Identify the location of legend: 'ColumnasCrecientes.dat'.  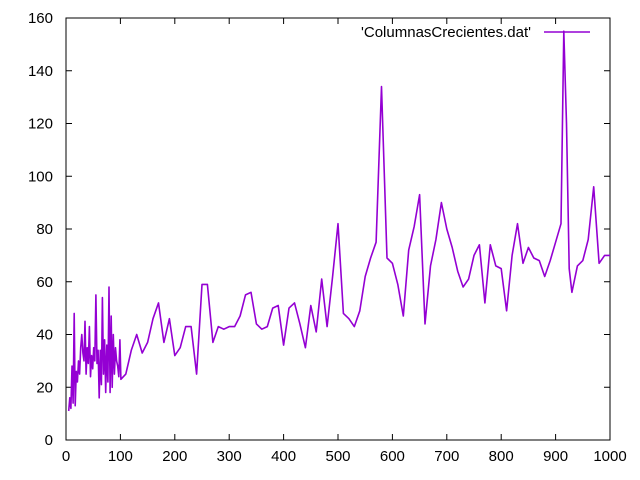
(475, 32).